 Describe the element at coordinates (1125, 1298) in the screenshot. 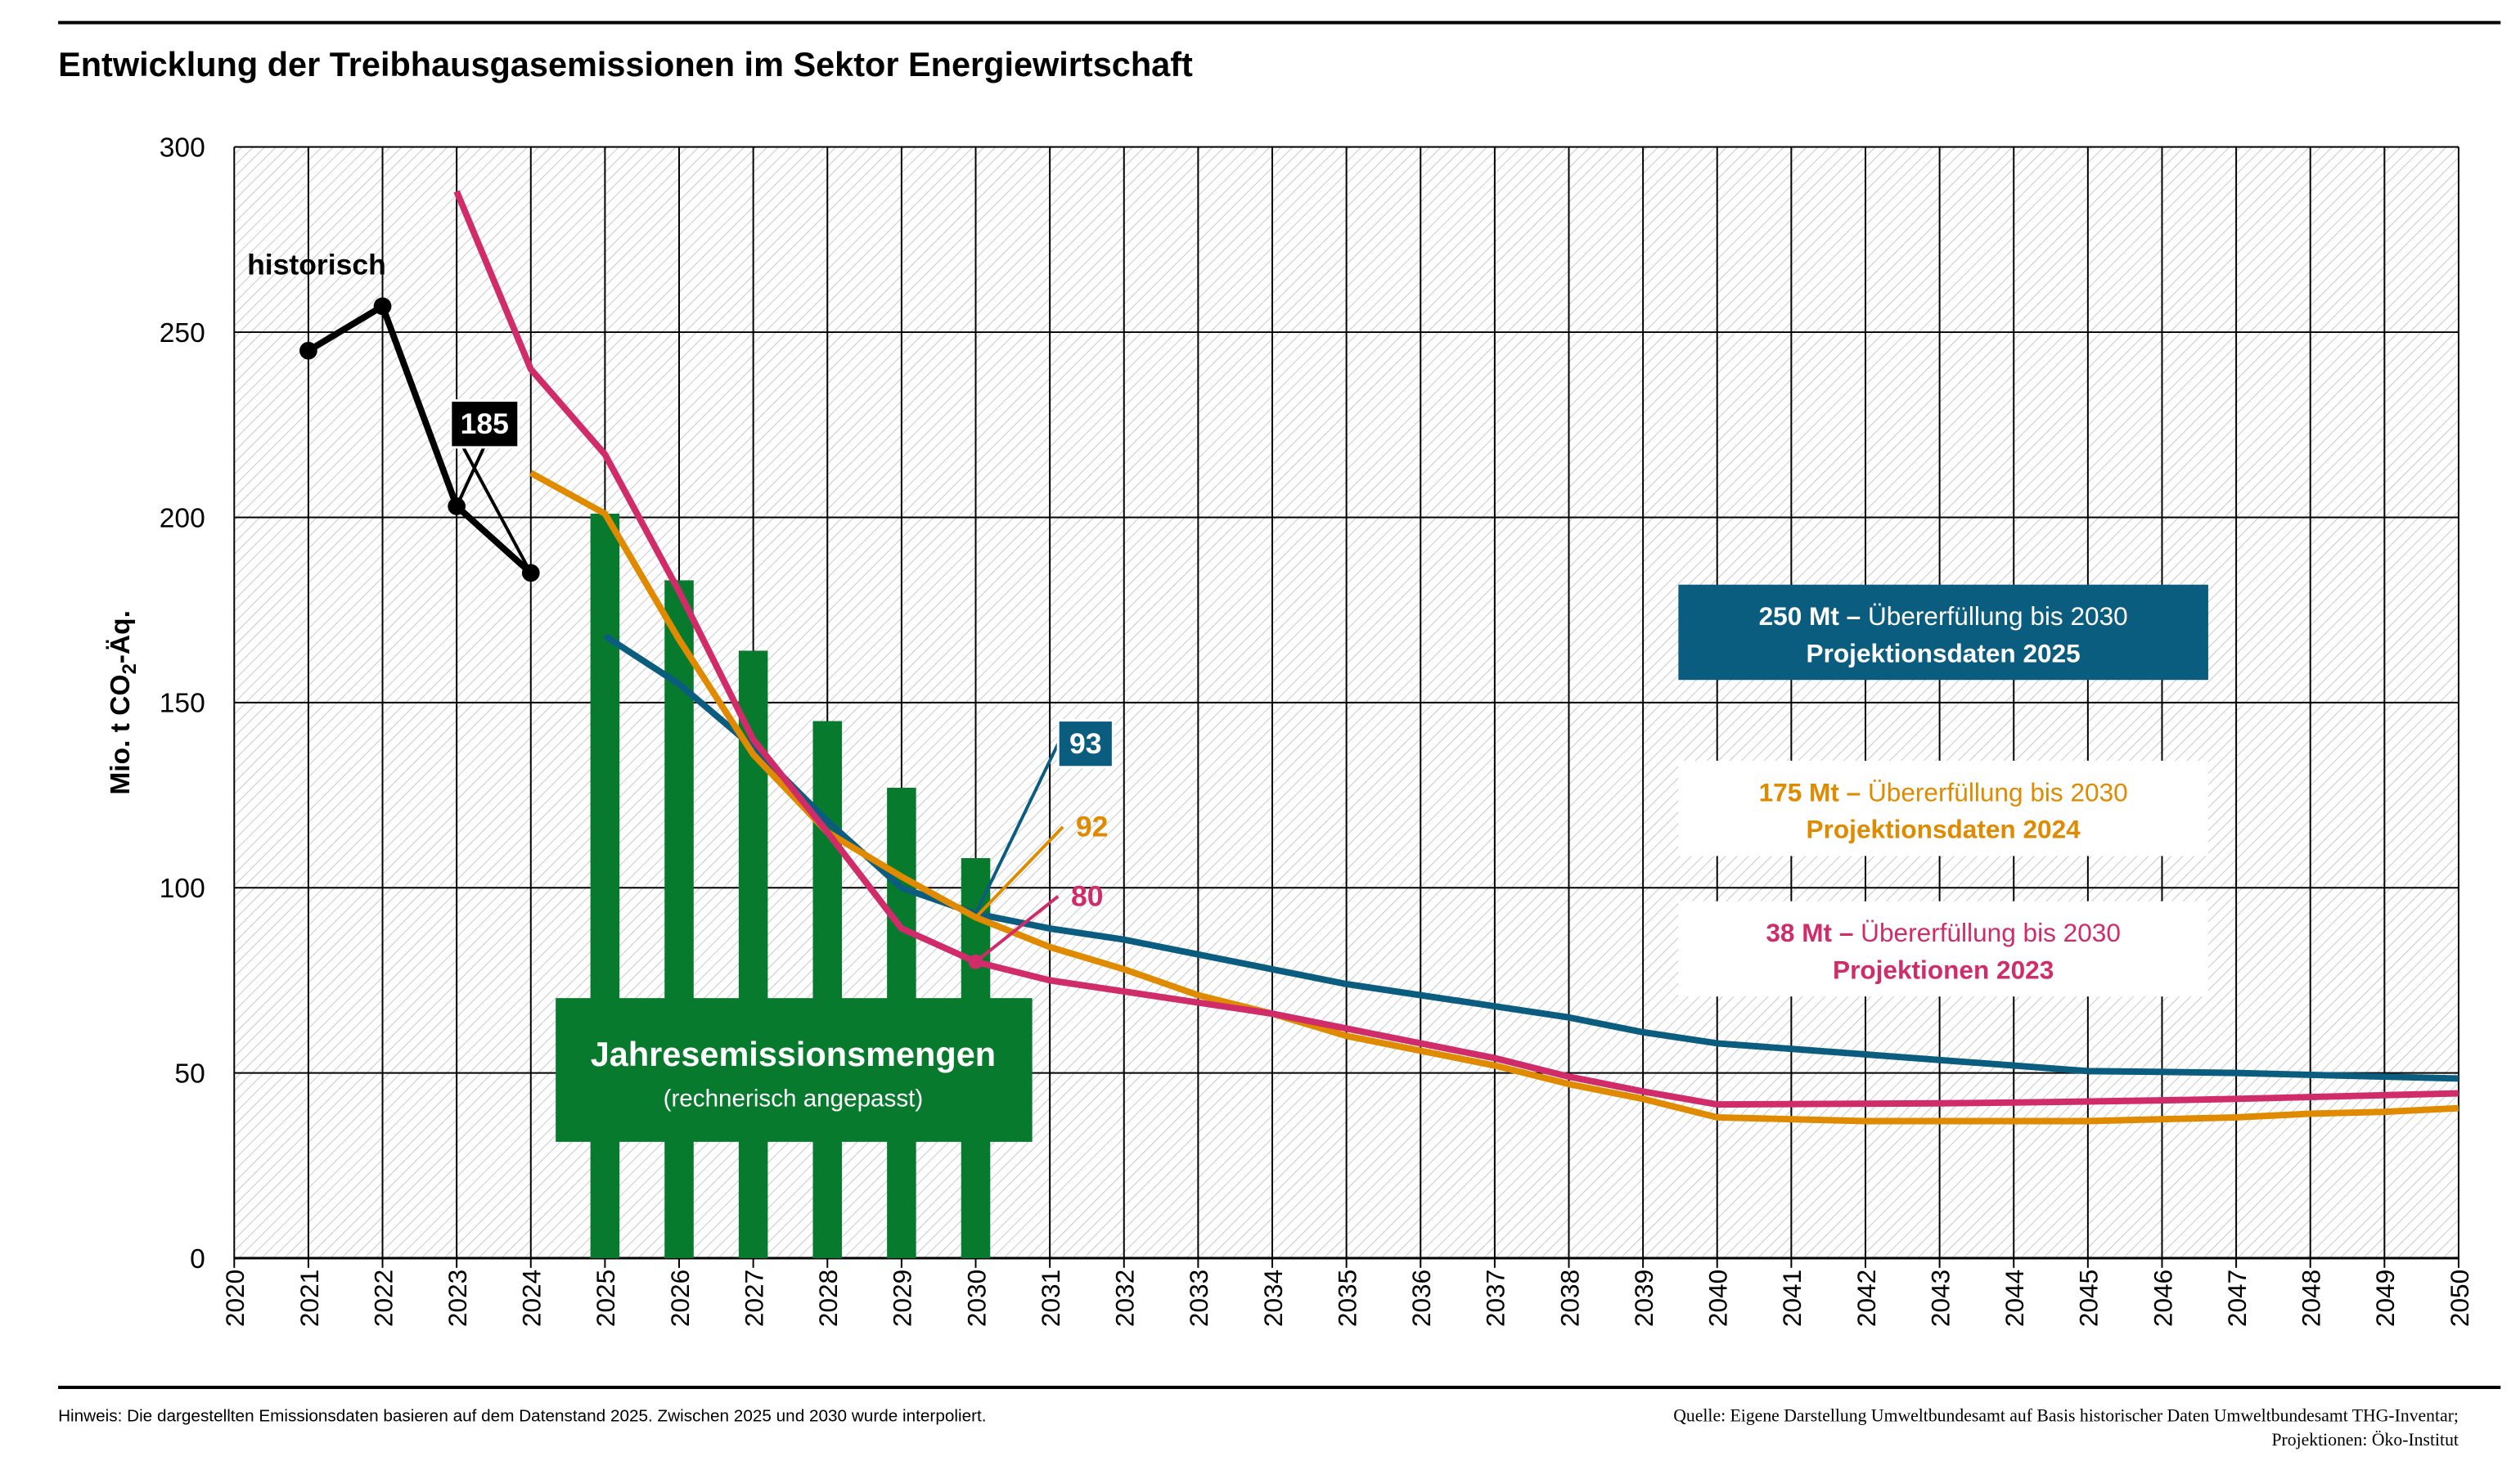

I see `x-tick-label: 2032` at that location.